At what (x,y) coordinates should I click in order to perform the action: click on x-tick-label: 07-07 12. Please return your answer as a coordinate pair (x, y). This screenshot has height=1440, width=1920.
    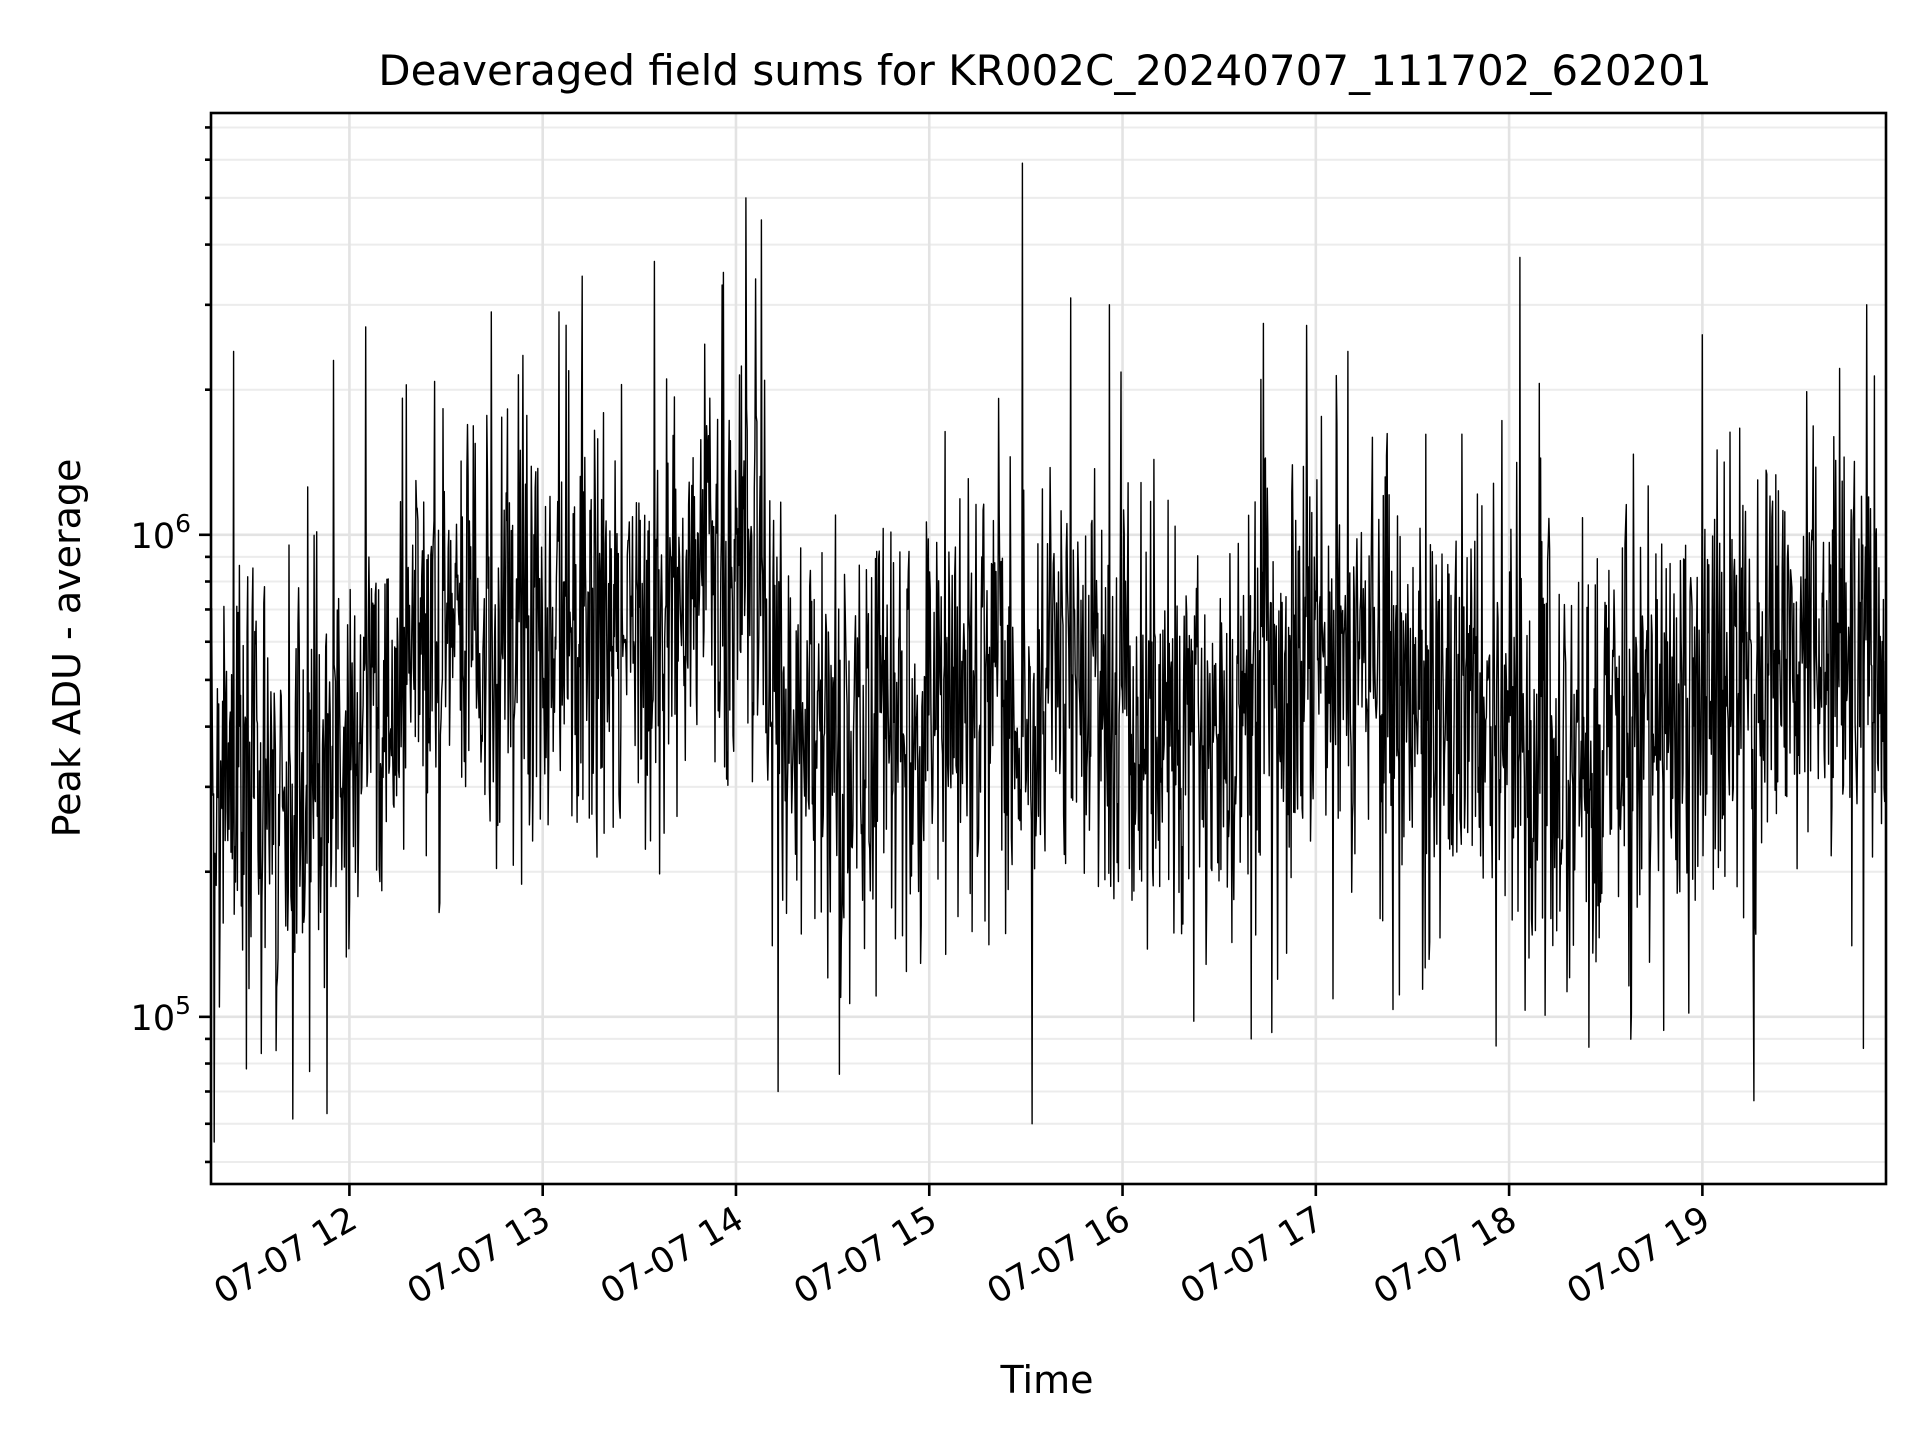
    Looking at the image, I should click on (286, 1255).